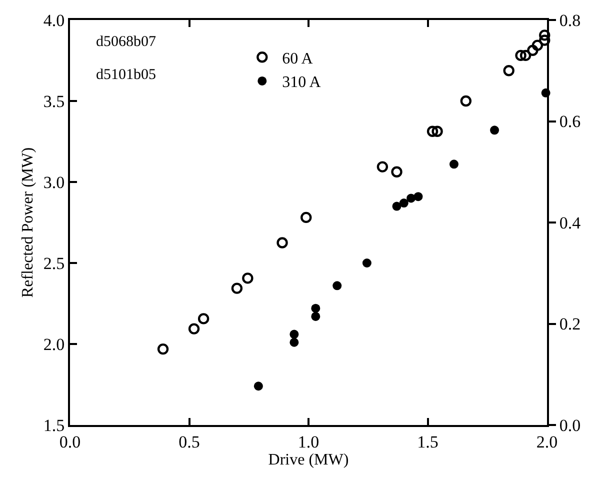  What do you see at coordinates (54, 20) in the screenshot?
I see `y-tick-label: 4.0` at bounding box center [54, 20].